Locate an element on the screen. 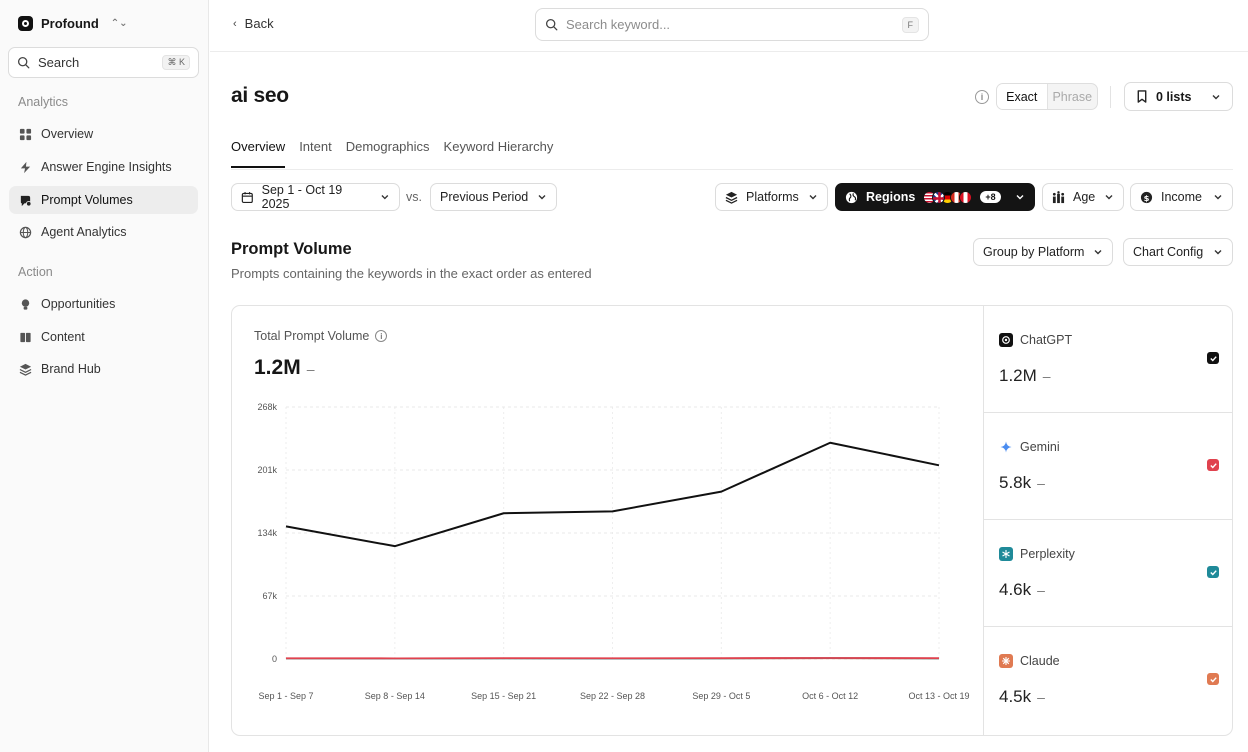 The height and width of the screenshot is (752, 1248). platforms-label: Platforms is located at coordinates (772, 197).